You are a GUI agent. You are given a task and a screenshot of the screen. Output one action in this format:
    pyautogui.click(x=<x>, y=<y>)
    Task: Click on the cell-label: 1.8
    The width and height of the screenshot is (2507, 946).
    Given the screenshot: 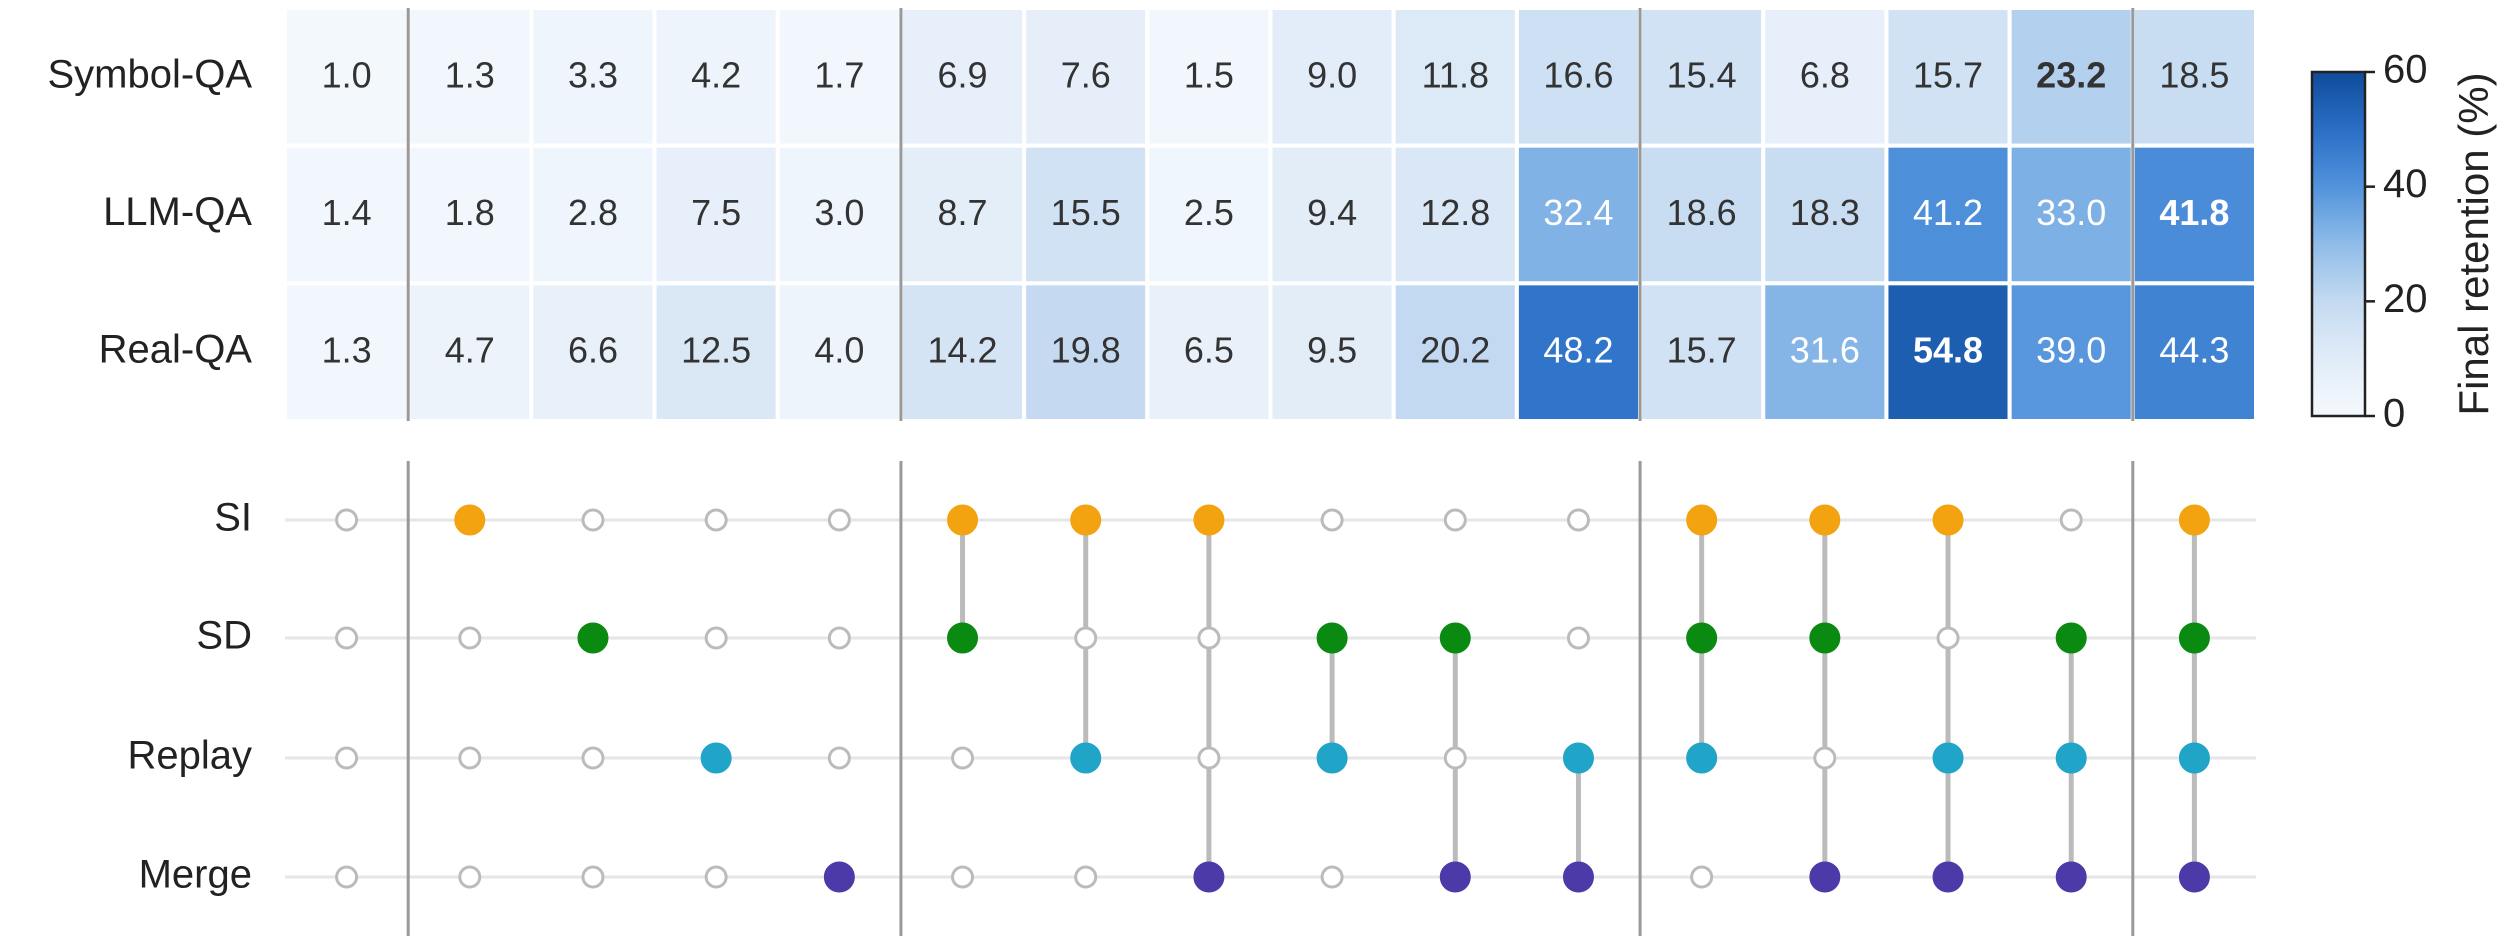 What is the action you would take?
    pyautogui.click(x=470, y=212)
    